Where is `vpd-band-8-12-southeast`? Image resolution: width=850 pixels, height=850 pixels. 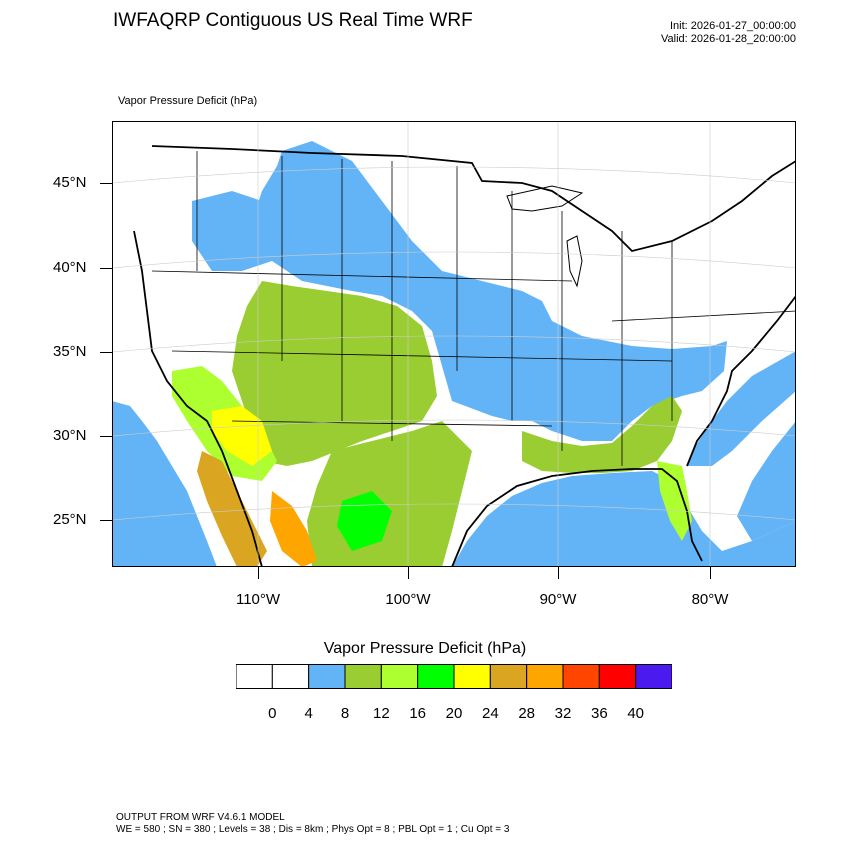
vpd-band-8-12-southeast is located at coordinates (602, 434).